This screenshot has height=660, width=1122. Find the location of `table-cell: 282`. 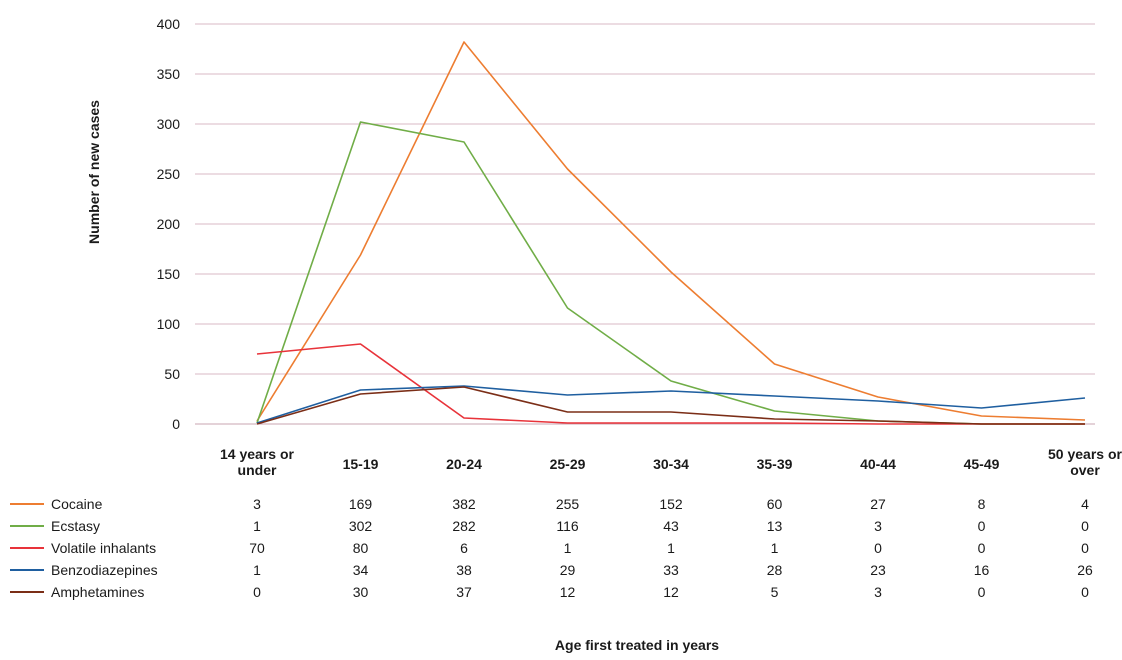

table-cell: 282 is located at coordinates (464, 526).